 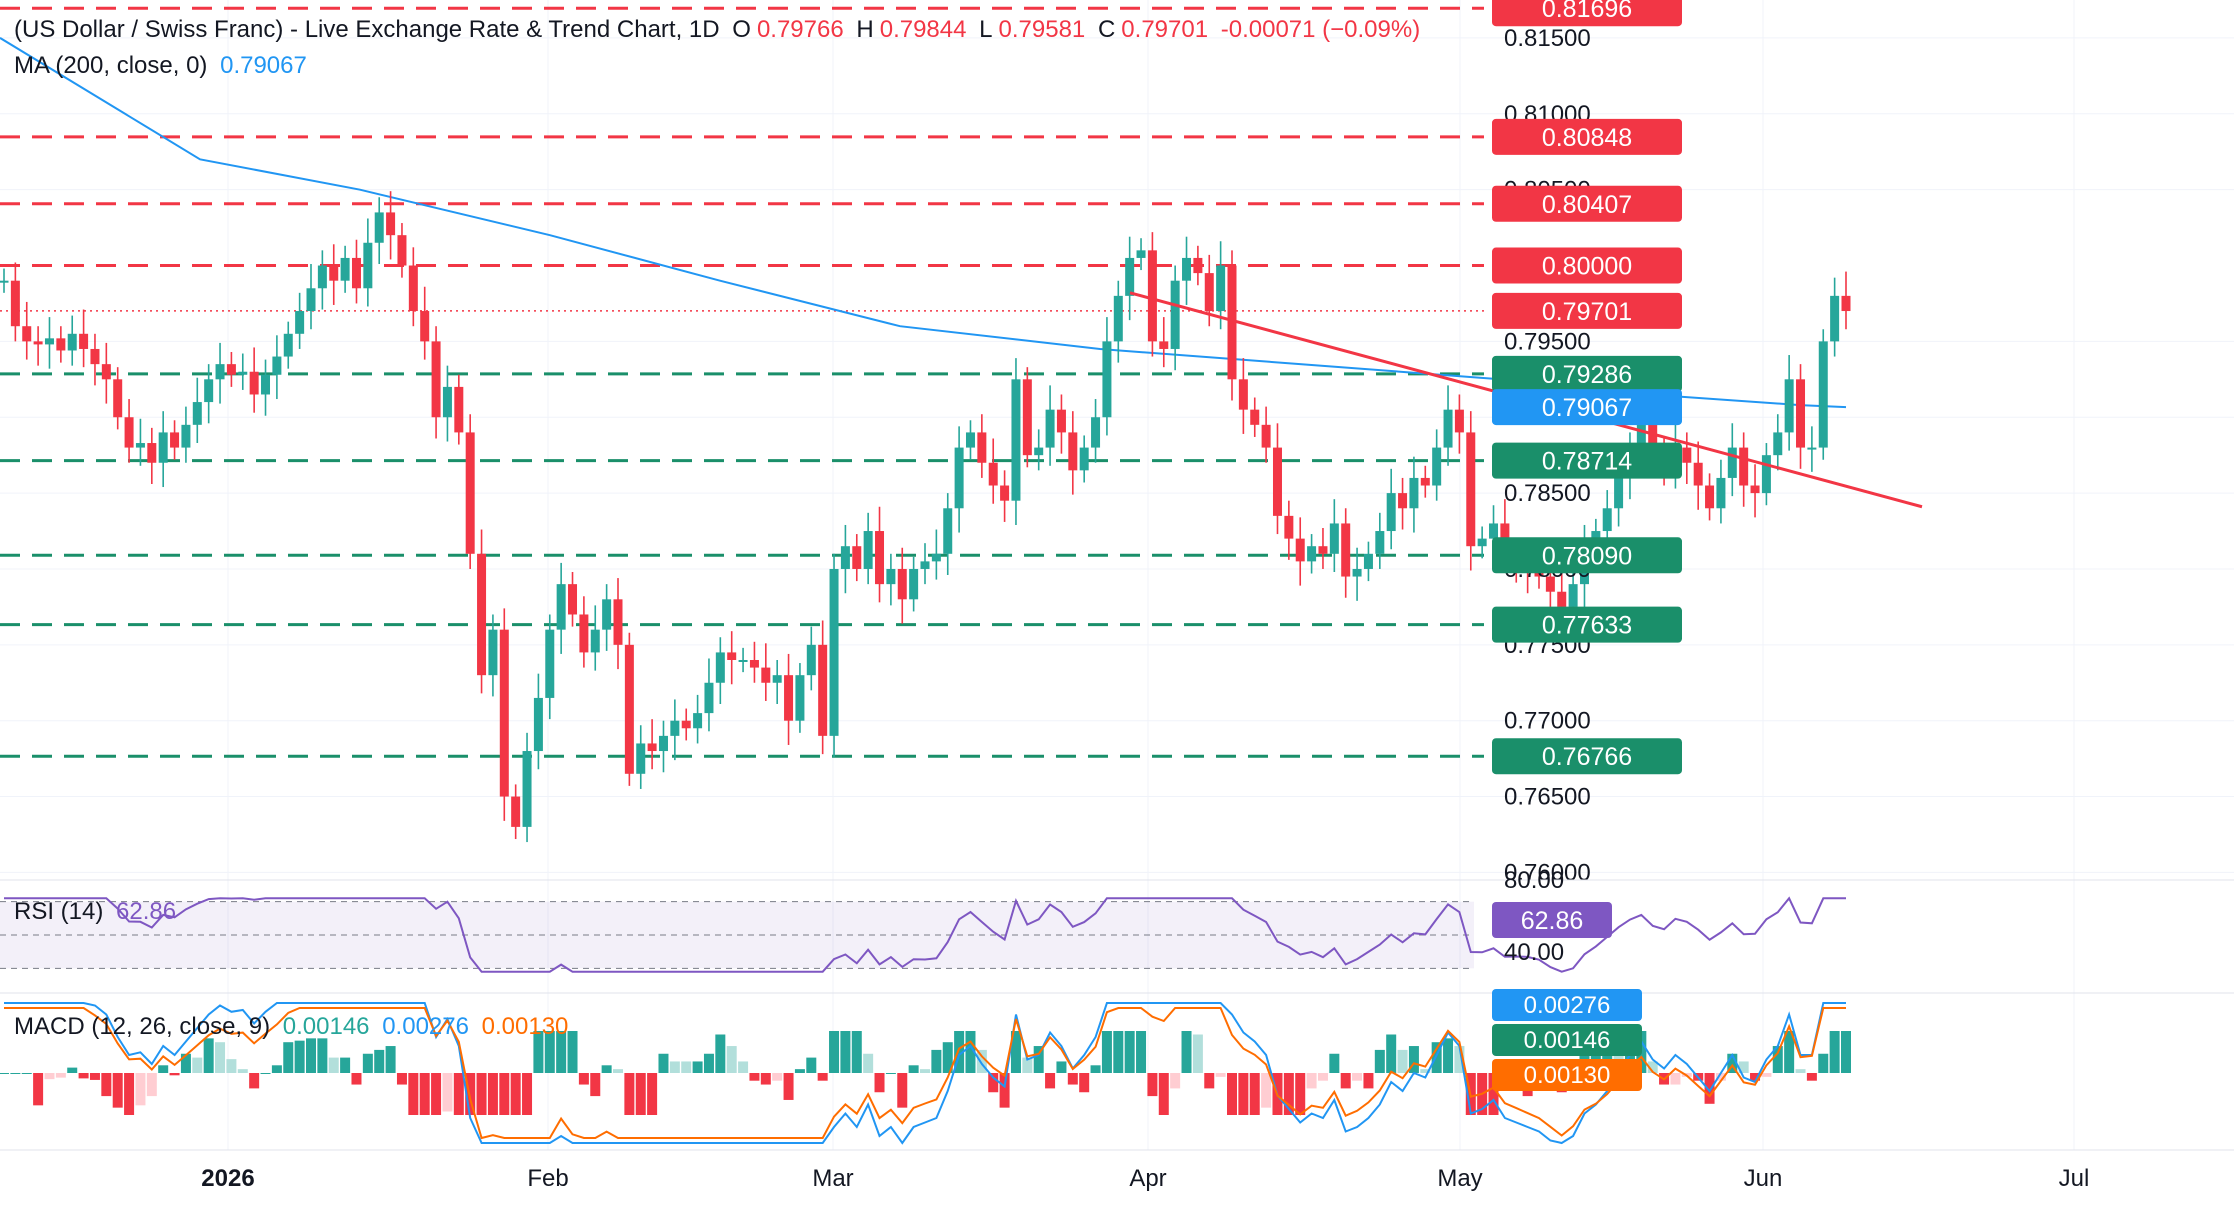 I want to click on rsi-legend-label: RSI (14), so click(x=59, y=911).